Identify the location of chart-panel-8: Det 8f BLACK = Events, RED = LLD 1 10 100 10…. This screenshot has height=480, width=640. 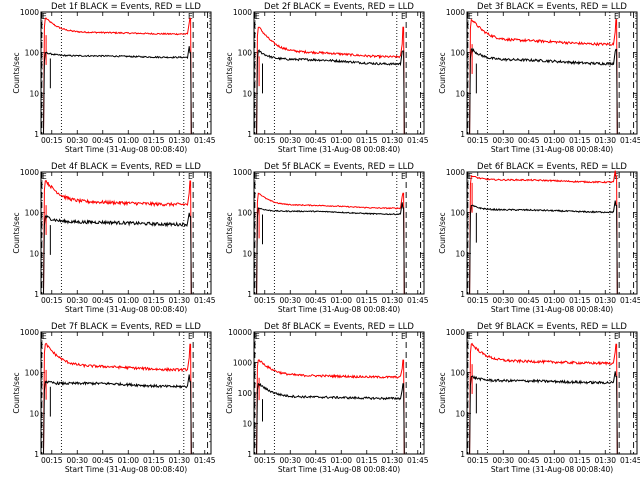
(327, 398).